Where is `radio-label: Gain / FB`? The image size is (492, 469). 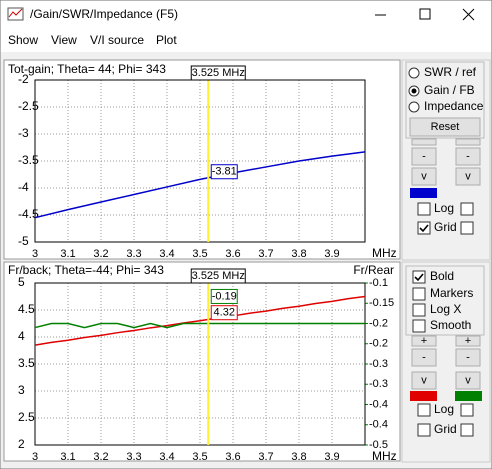 radio-label: Gain / FB is located at coordinates (449, 90).